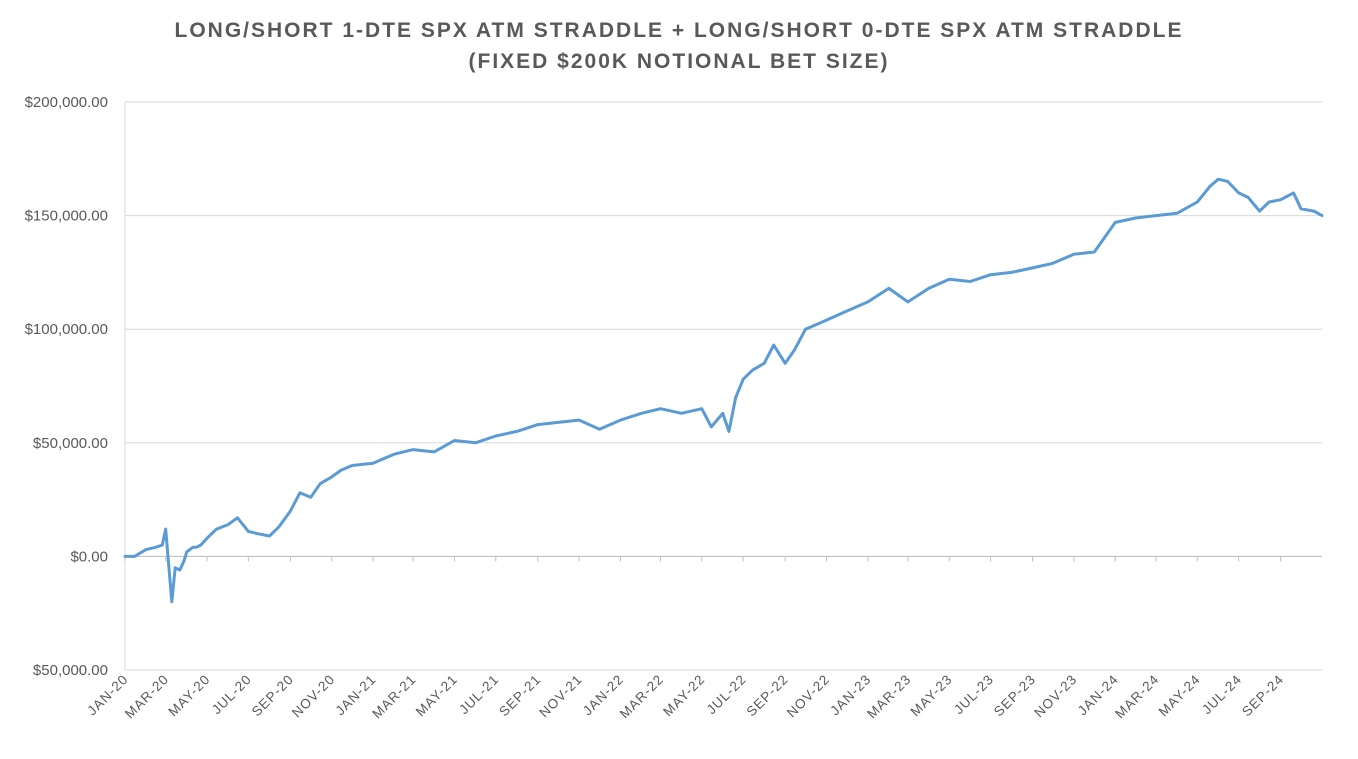  I want to click on x-tick-label: MAR-24, so click(1137, 697).